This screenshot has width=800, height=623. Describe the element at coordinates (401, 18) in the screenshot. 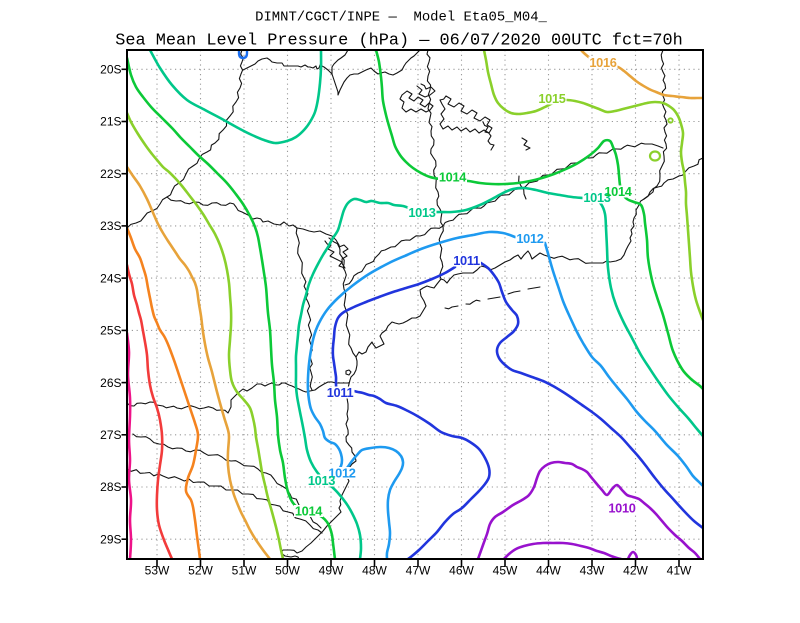

I see `svg-text:DIMNT/CGCT/INPE — Model Eta05: DIMNT/CGCT/INPE — Model Eta05_M04_` at that location.